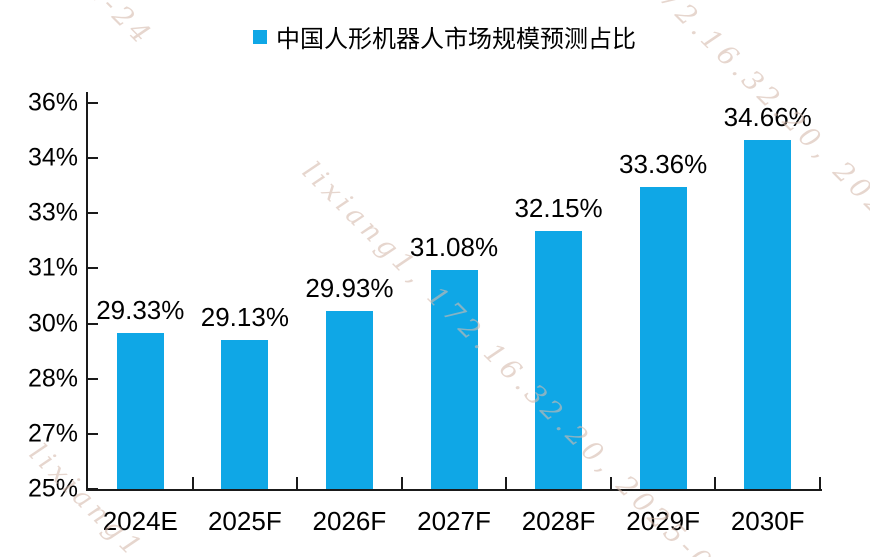 The image size is (870, 557). What do you see at coordinates (260, 36) in the screenshot?
I see `legend-square-icon` at bounding box center [260, 36].